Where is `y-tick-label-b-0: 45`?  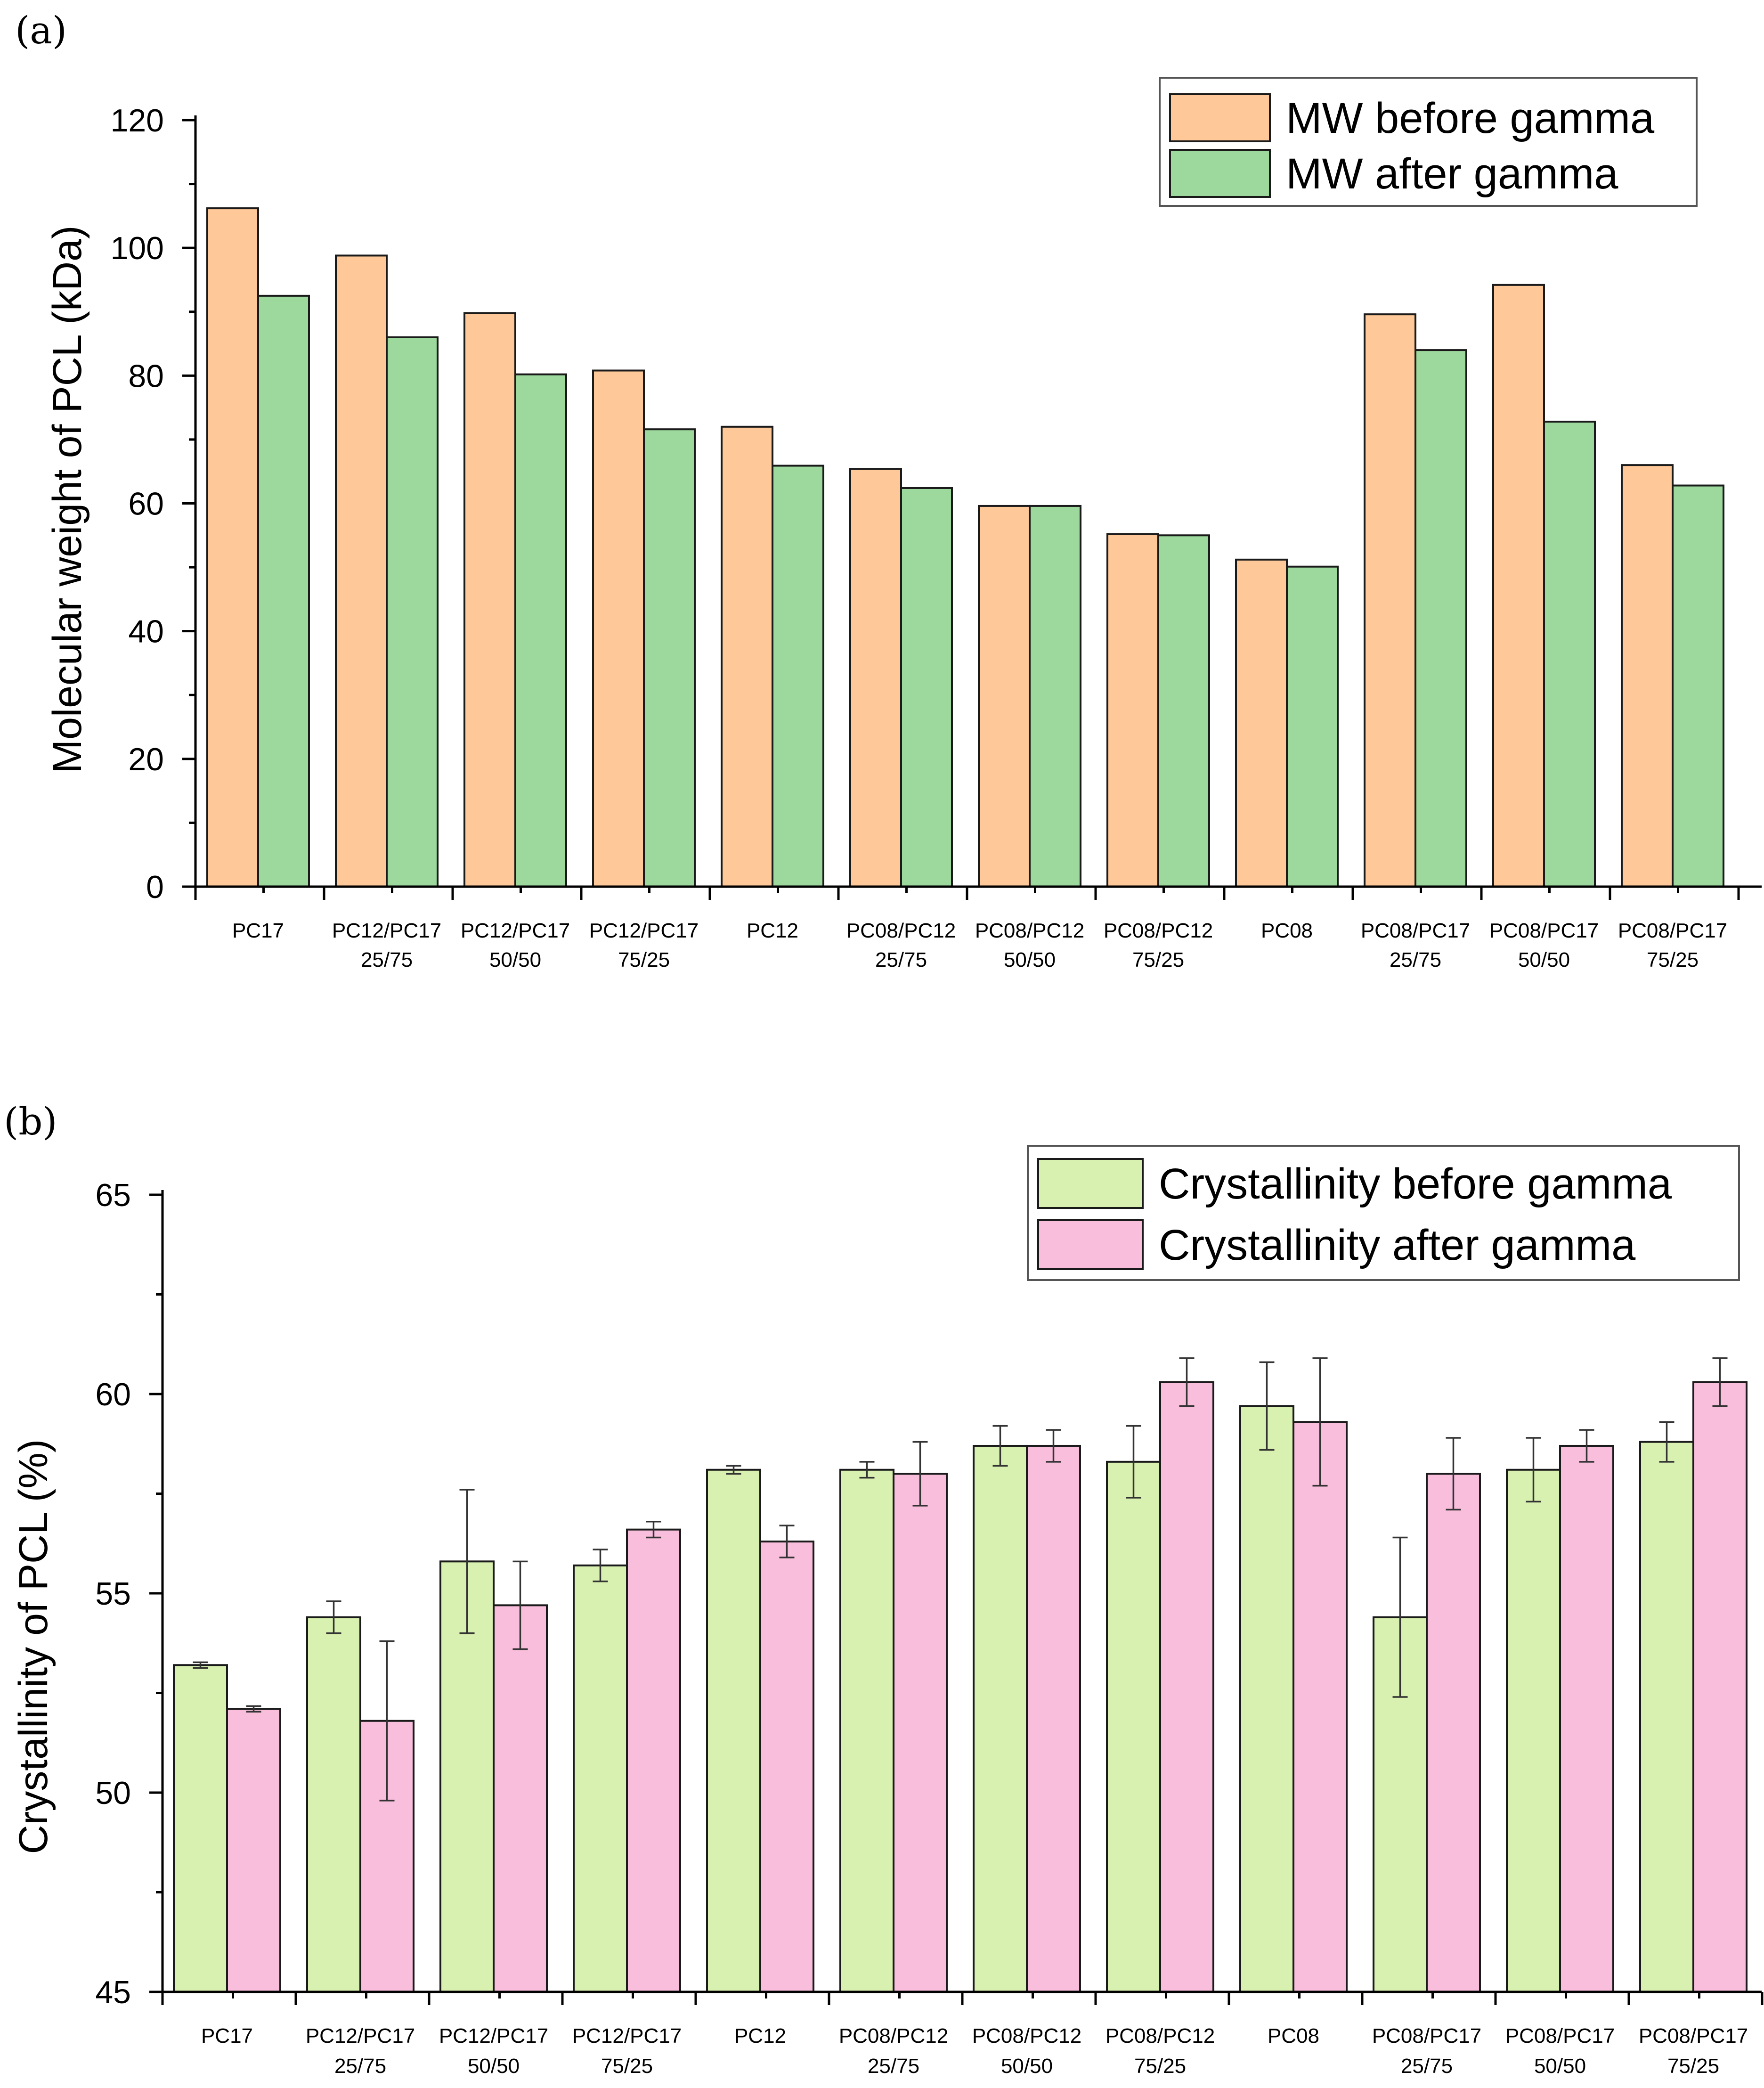 y-tick-label-b-0: 45 is located at coordinates (113, 1992).